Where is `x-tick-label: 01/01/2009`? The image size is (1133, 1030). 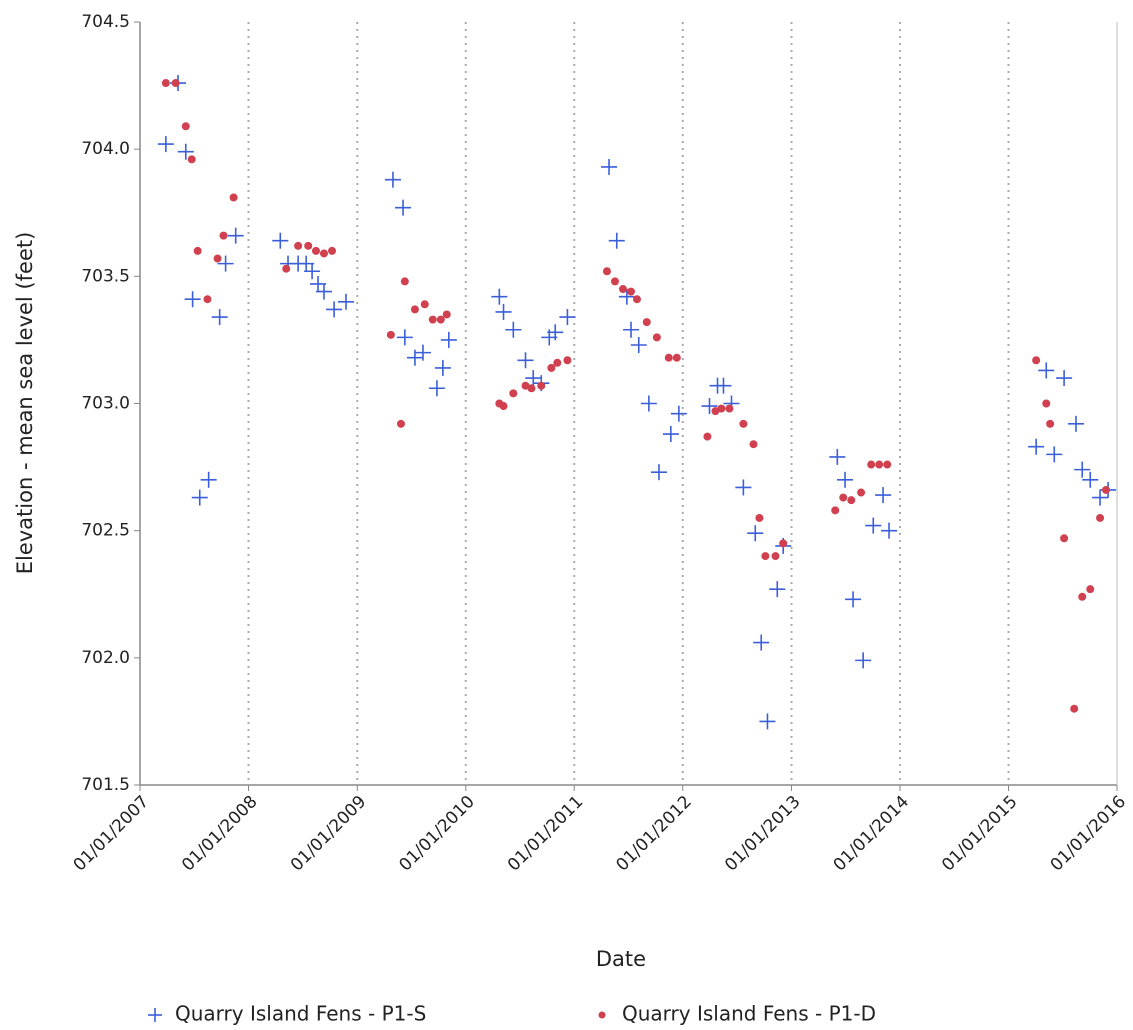
x-tick-label: 01/01/2009 is located at coordinates (328, 833).